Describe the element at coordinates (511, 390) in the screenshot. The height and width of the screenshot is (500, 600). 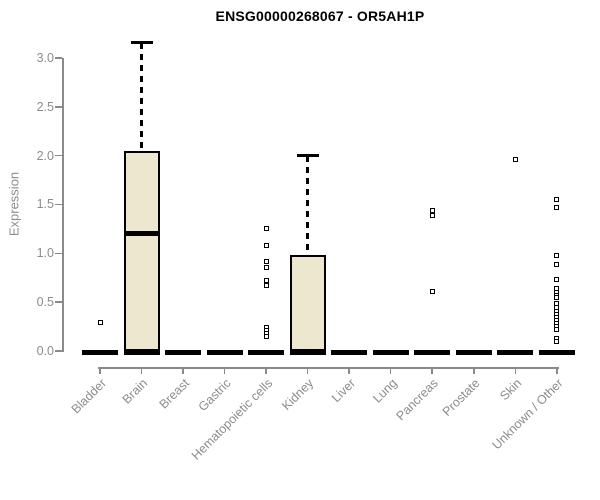
I see `x-tick-label: Skin` at that location.